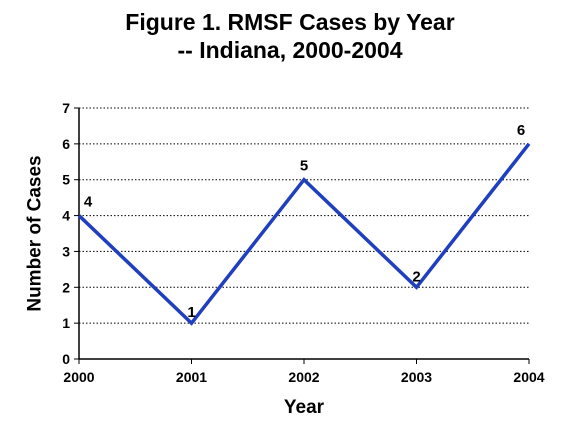 The image size is (580, 442). I want to click on y-tick-label: 5, so click(66, 180).